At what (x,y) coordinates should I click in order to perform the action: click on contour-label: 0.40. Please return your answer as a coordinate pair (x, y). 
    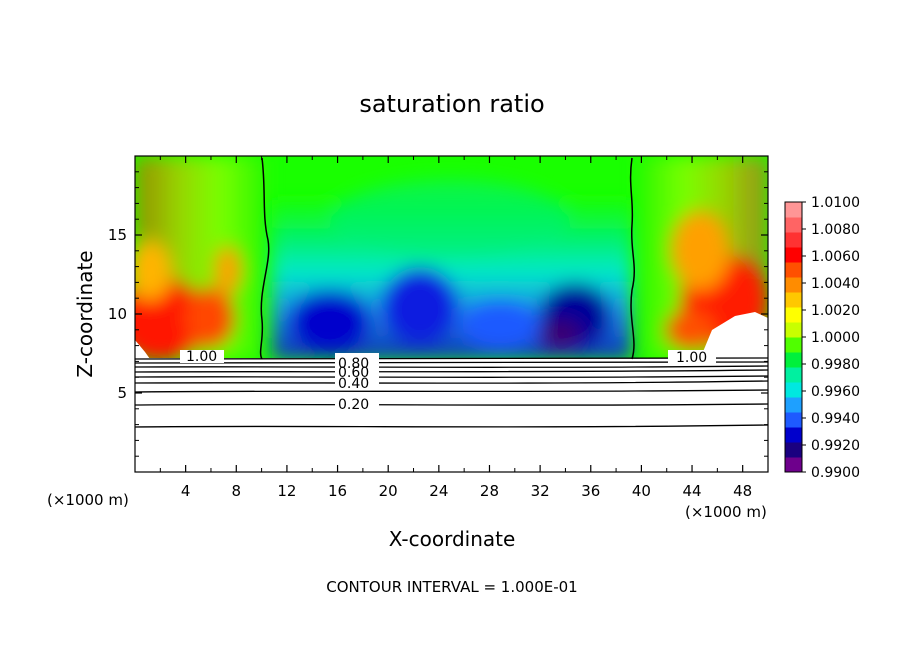
    Looking at the image, I should click on (353, 384).